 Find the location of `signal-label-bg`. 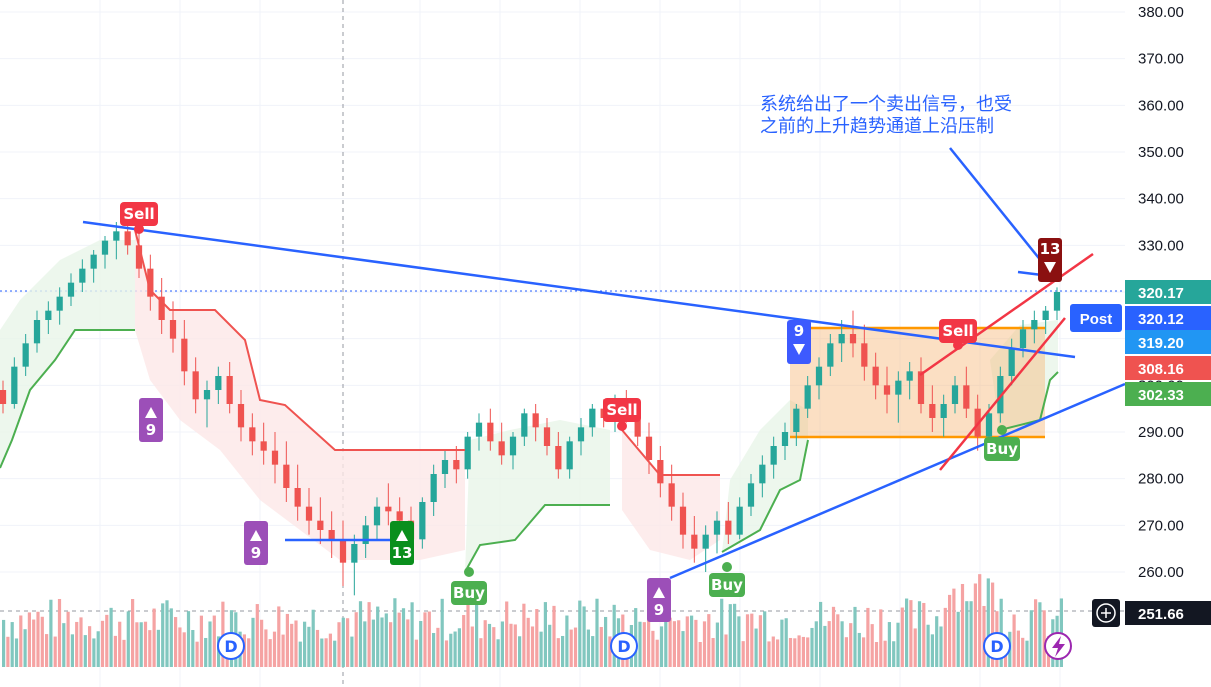

signal-label-bg is located at coordinates (622, 410).